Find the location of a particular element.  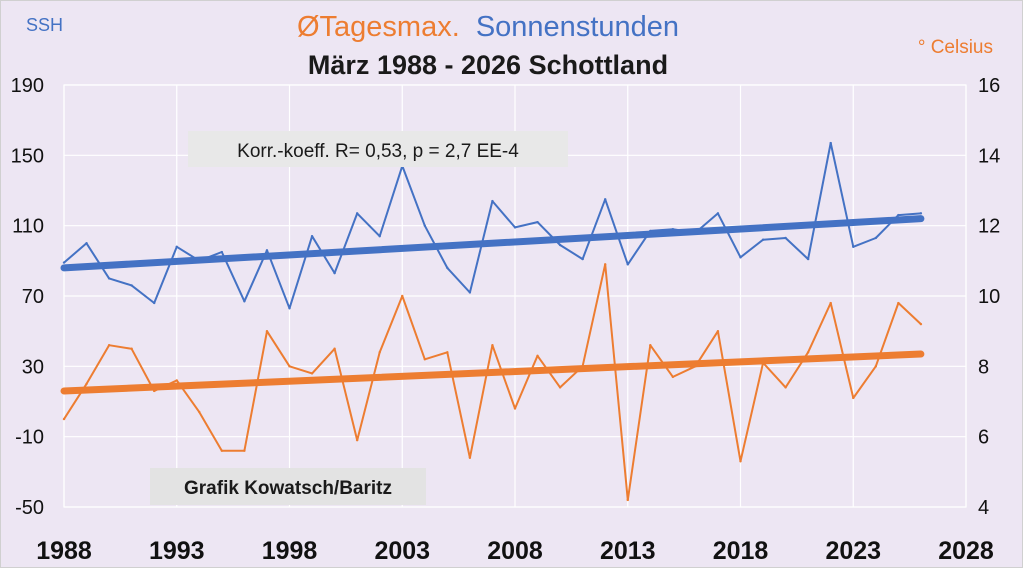

x-tick-label: 2018 is located at coordinates (741, 551).